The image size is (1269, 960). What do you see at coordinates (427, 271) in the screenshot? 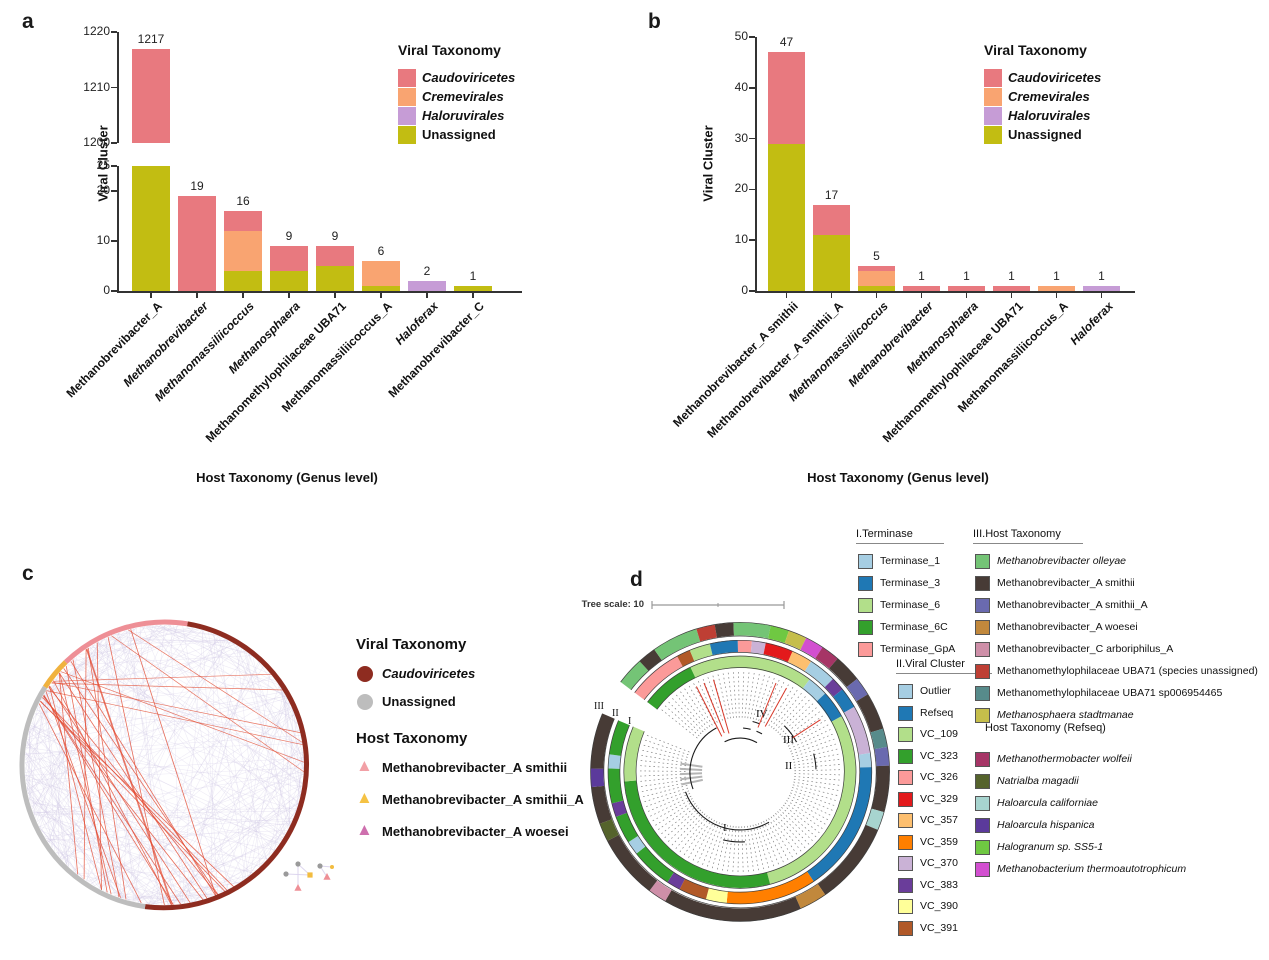
I see `panel-a-bar-value-label: 2` at bounding box center [427, 271].